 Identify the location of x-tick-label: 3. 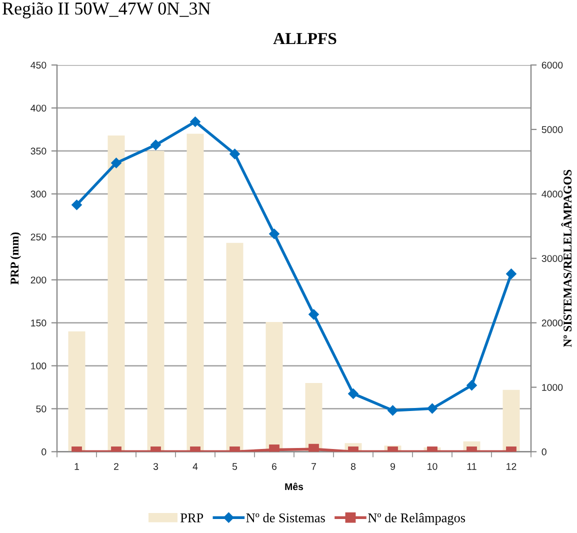
(155, 466).